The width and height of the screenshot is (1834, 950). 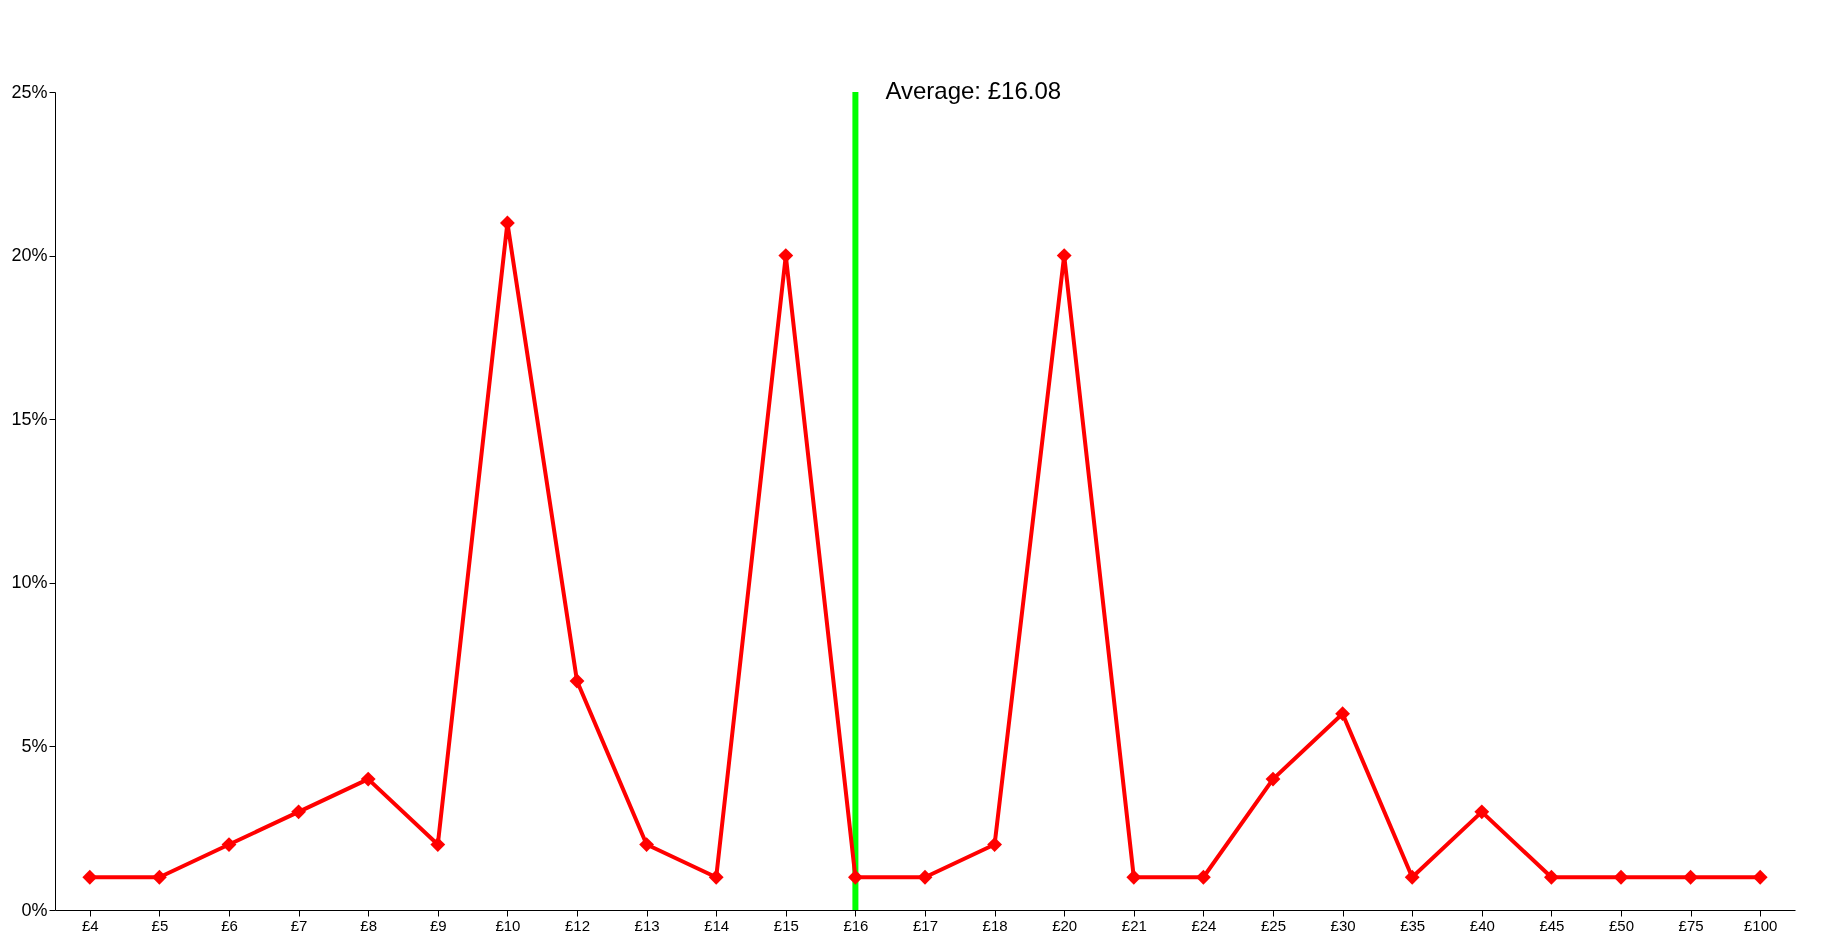 What do you see at coordinates (717, 925) in the screenshot?
I see `x-tick-label: £14` at bounding box center [717, 925].